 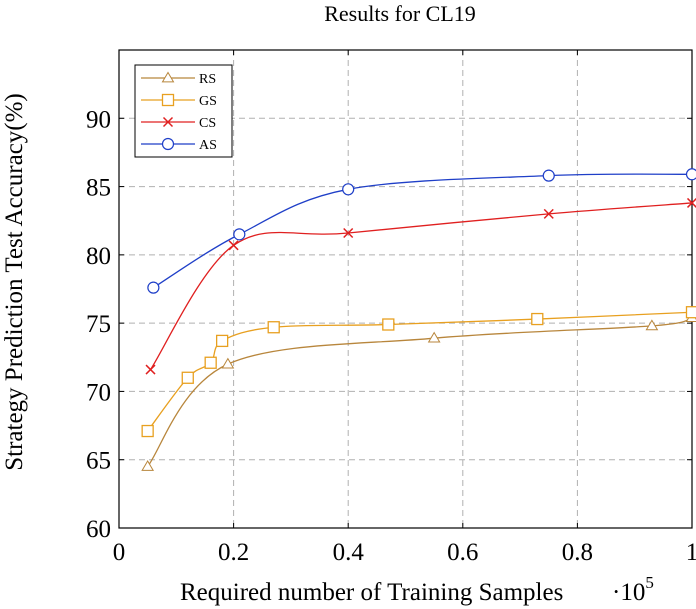 I want to click on x-tick-label: 0.4, so click(x=349, y=552).